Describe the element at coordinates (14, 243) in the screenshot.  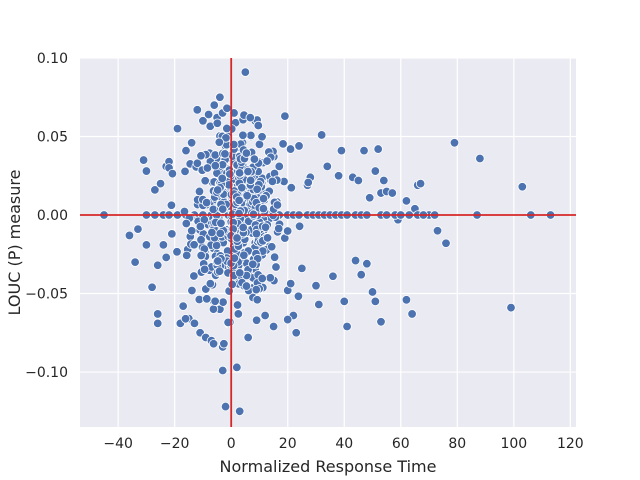
I see `y-axis-label: LOUC (P) measure` at that location.